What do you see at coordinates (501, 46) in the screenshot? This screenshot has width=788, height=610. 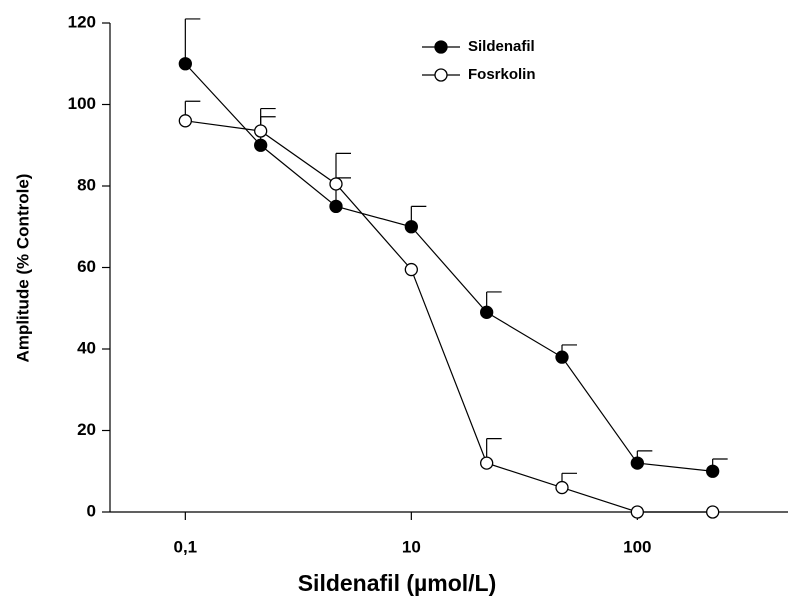 I see `legend-label: Sildenafil` at bounding box center [501, 46].